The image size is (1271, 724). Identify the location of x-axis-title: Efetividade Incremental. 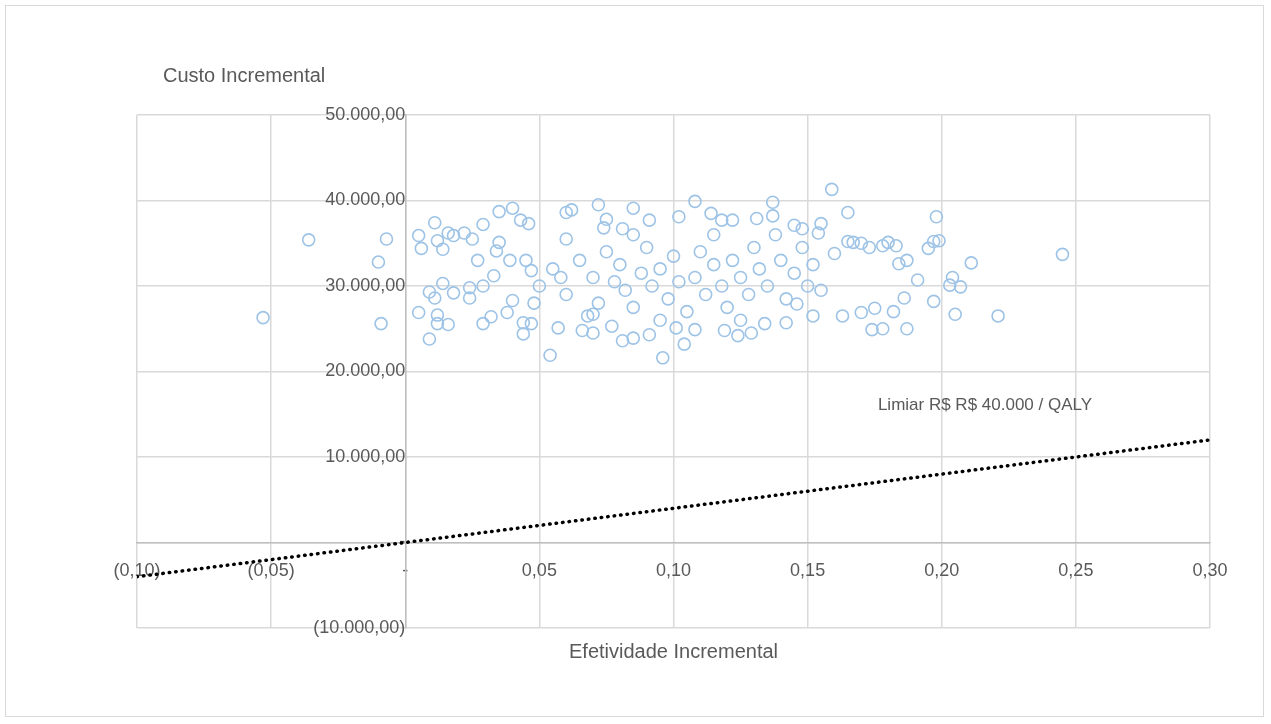
(673, 650).